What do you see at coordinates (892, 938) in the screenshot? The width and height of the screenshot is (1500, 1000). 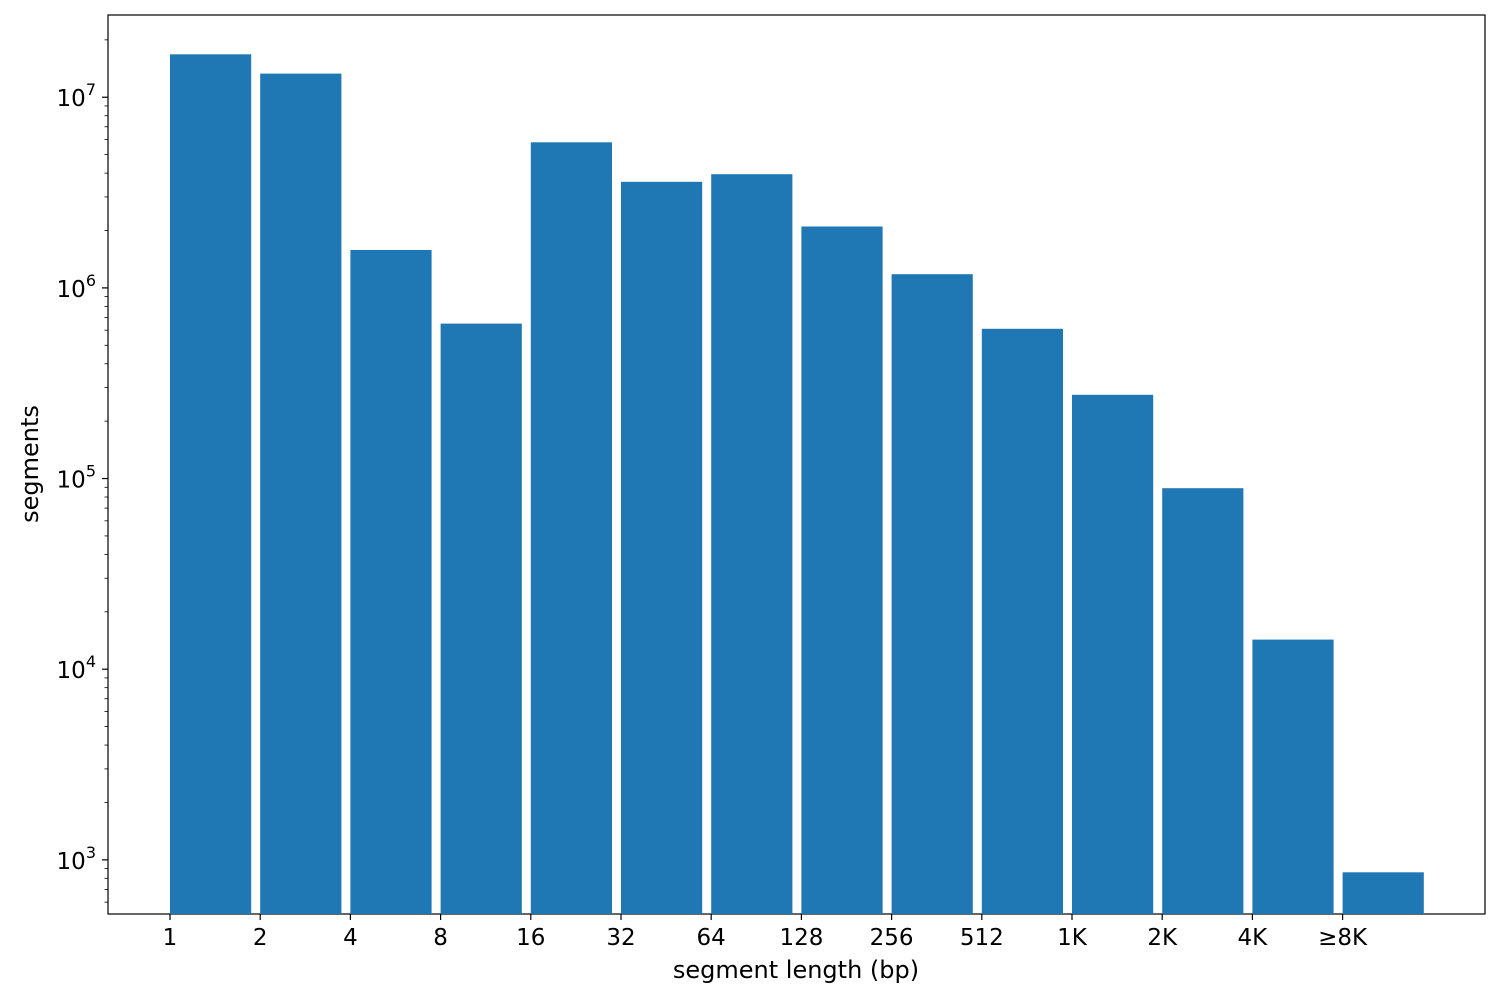 I see `x-tick-label: 256` at bounding box center [892, 938].